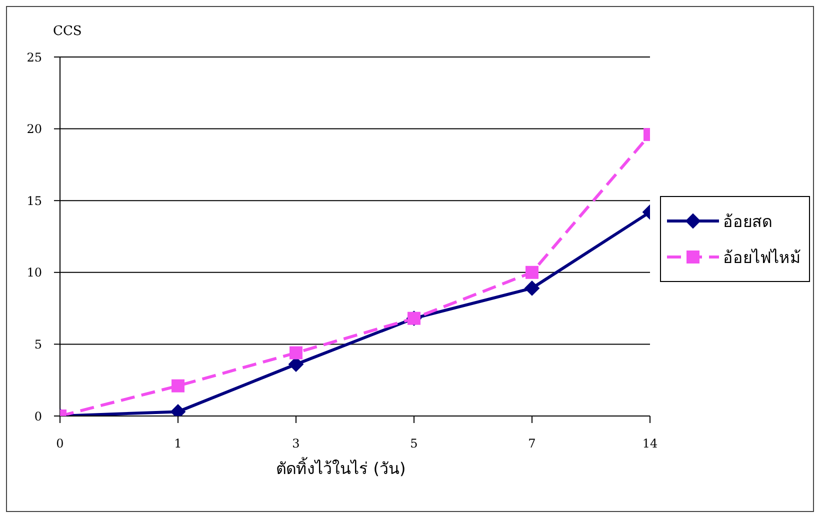 The image size is (822, 520). I want to click on x-tick-label: 7, so click(532, 443).